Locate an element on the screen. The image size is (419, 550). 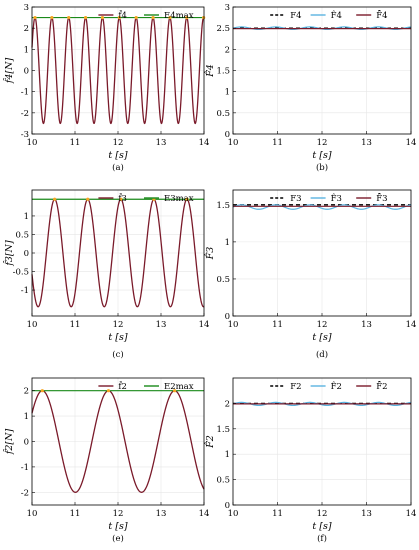
legend: E2max f̂2 is located at coordinates (146, 386).